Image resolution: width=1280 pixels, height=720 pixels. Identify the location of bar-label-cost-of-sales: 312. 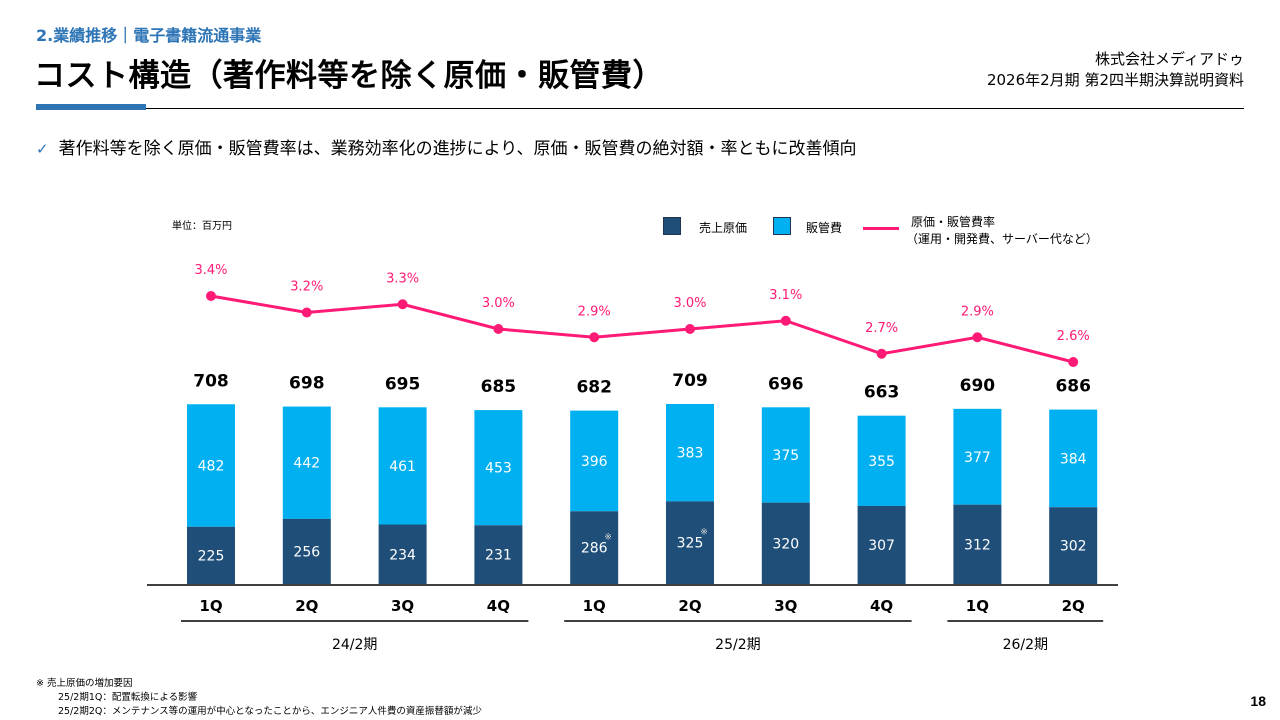
(977, 545).